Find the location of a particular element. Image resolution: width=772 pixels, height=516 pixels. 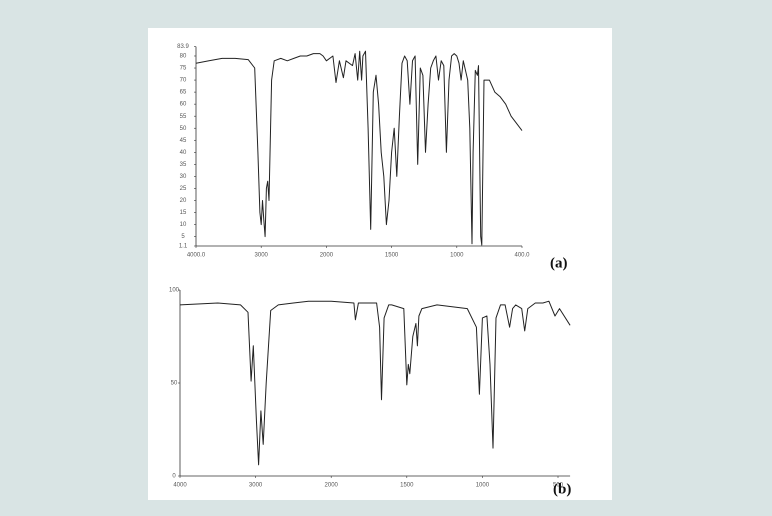

y-tick-label: 40 is located at coordinates (183, 153).